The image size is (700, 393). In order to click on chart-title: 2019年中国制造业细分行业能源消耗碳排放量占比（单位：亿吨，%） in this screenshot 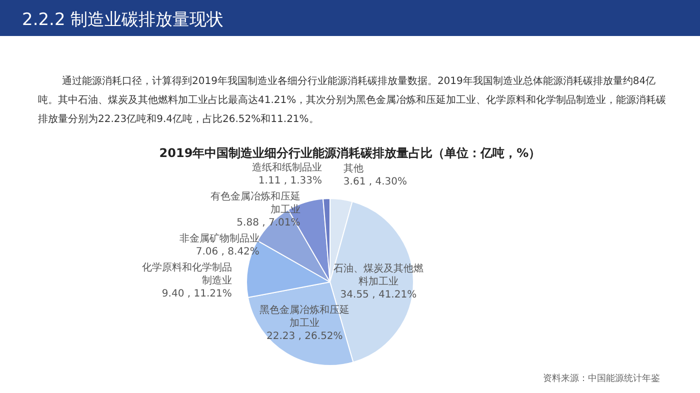, I will do `click(350, 153)`.